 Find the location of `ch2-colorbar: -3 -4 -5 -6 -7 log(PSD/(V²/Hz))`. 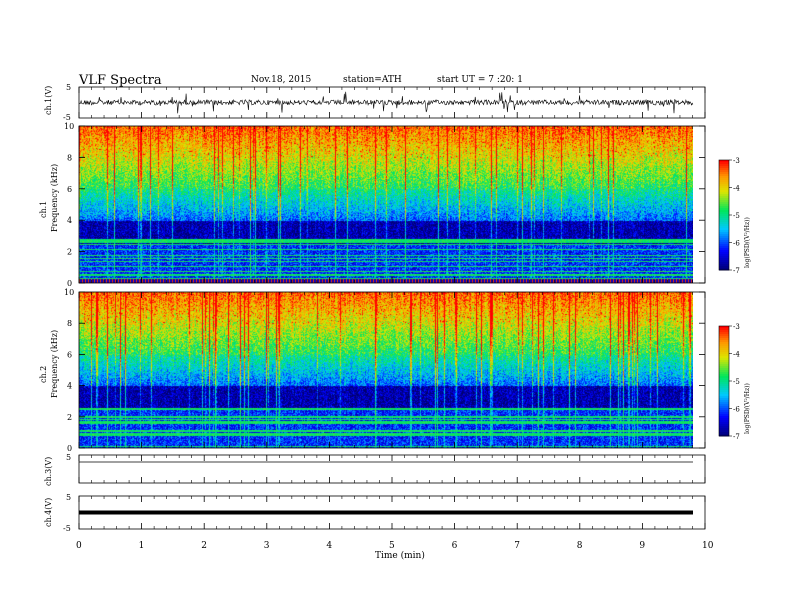

ch2-colorbar: -3 -4 -5 -6 -7 log(PSD/(V²/Hz)) is located at coordinates (734, 382).